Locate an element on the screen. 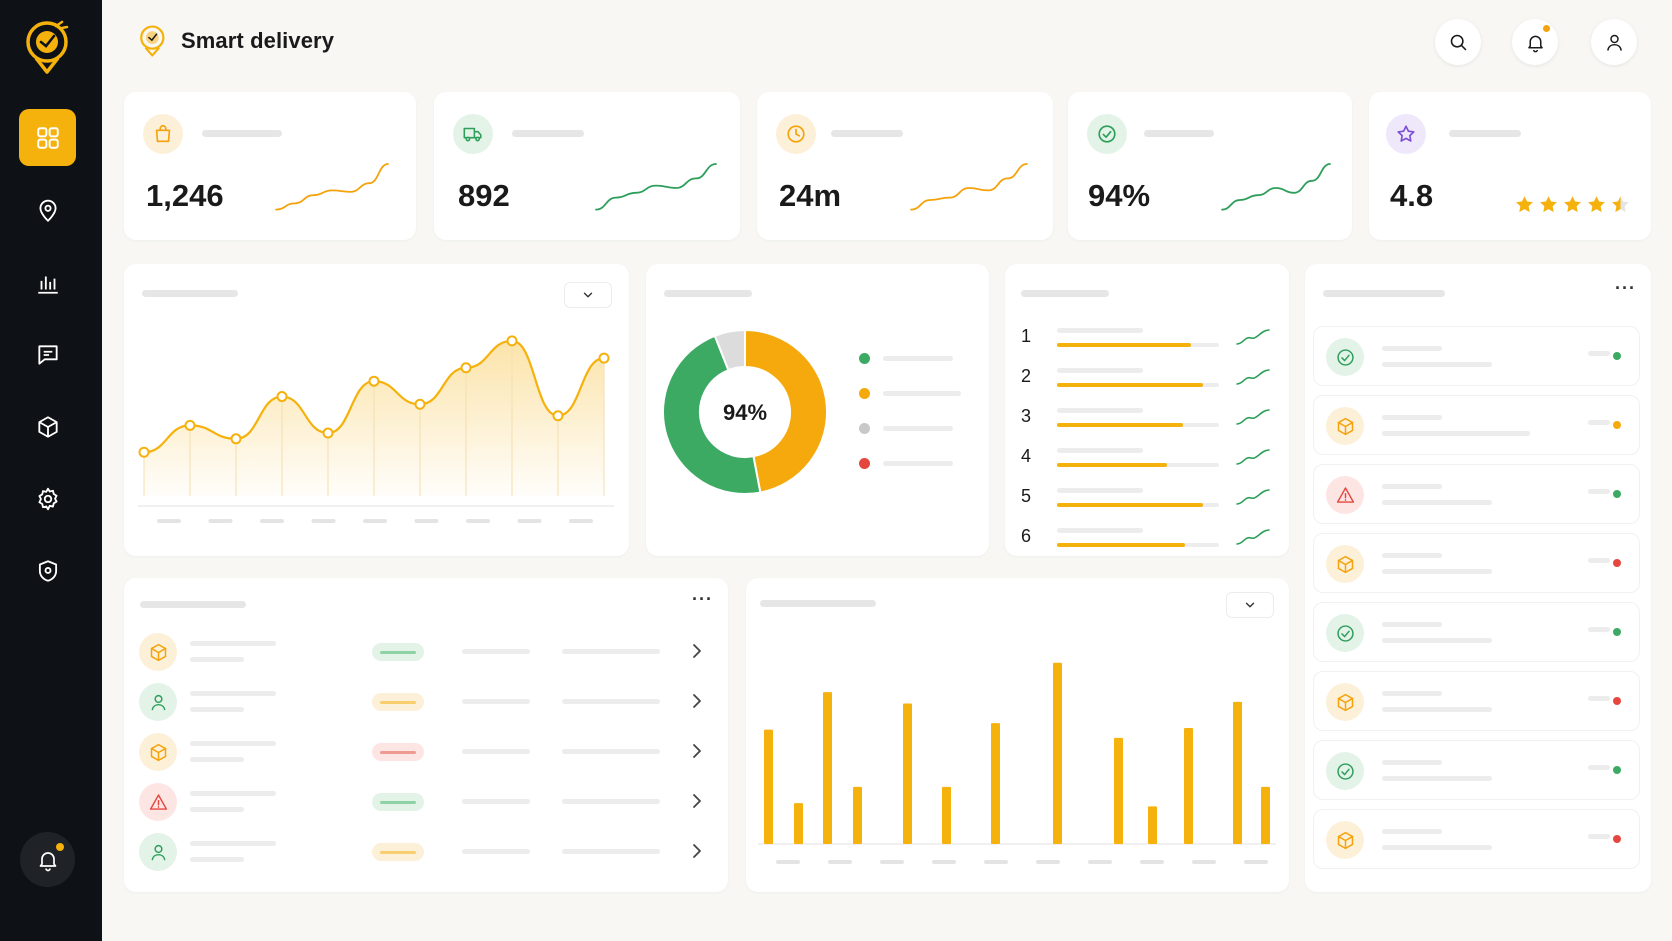  item-date-placeholder is located at coordinates (611, 751).